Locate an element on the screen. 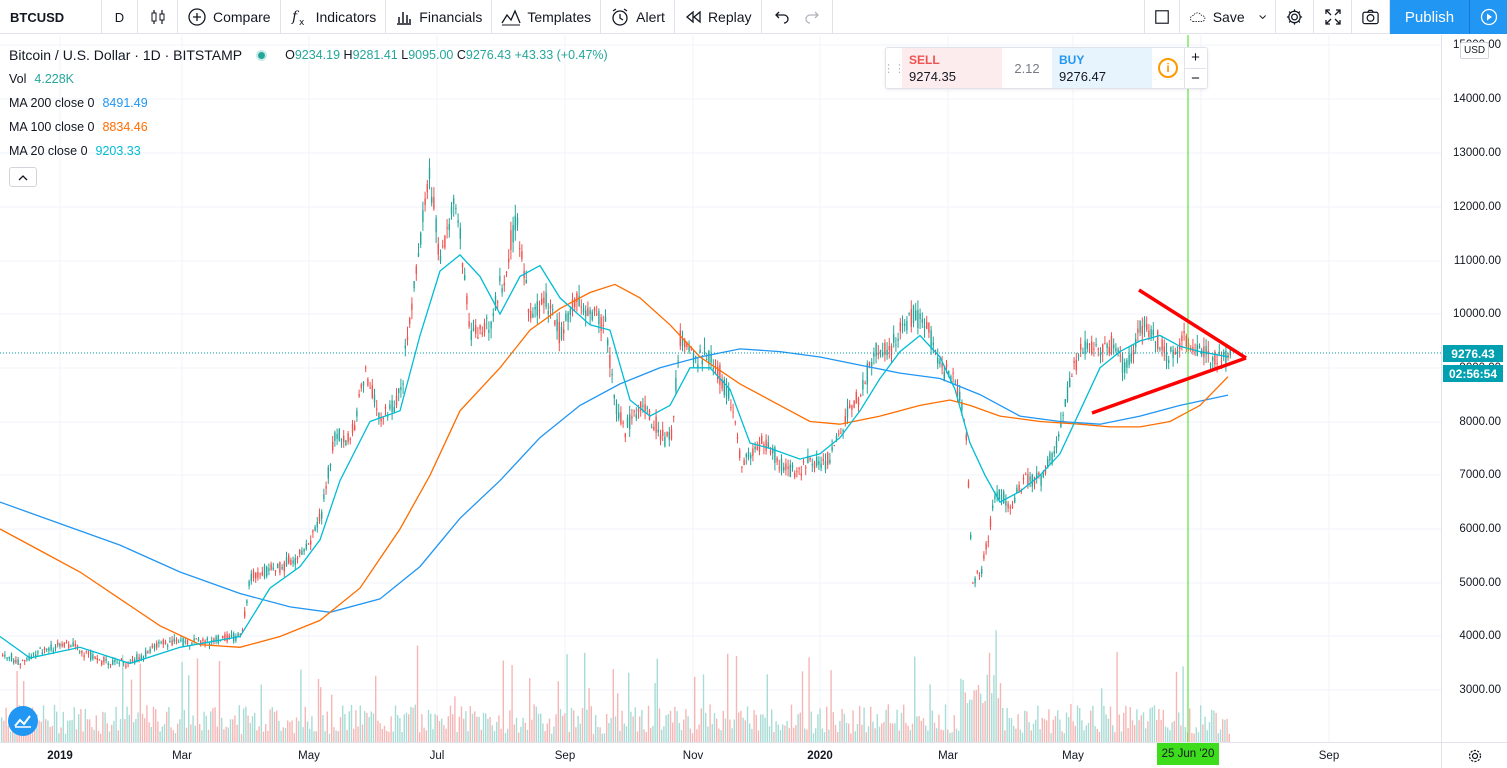  financials-button: Financials is located at coordinates (439, 17).